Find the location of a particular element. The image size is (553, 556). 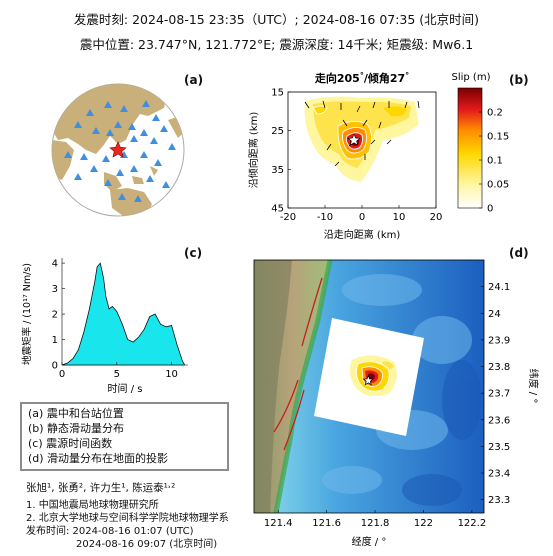

affiliation-2: 2. 北京大学地球与空间科学学院地球物理学系 is located at coordinates (127, 518).